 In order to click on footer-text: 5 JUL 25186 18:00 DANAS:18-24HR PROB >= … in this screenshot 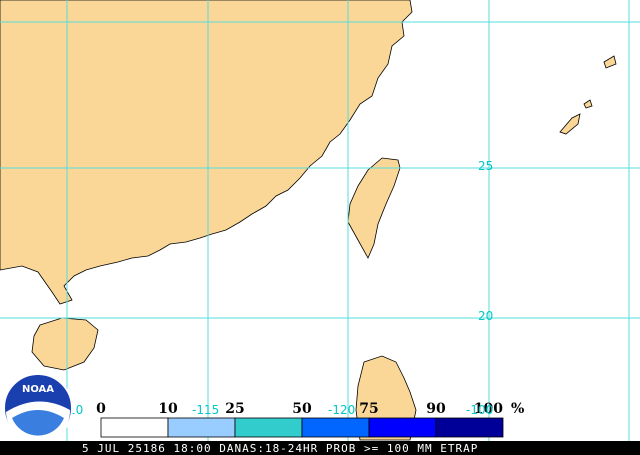, I will do `click(280, 448)`.